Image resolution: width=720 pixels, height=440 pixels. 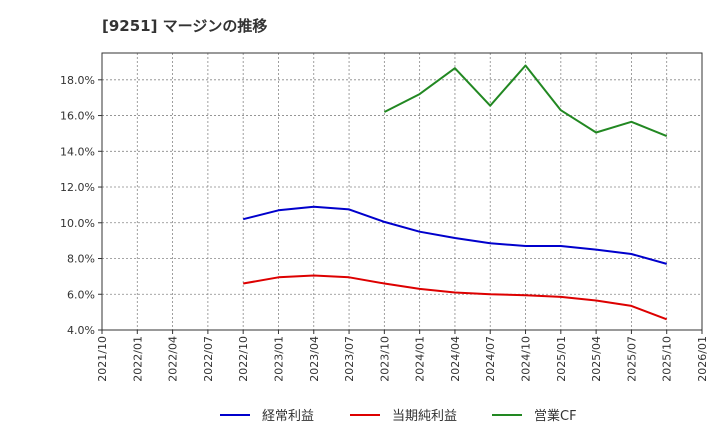 I want to click on y-tick-label: 16.0%, so click(x=77, y=116).